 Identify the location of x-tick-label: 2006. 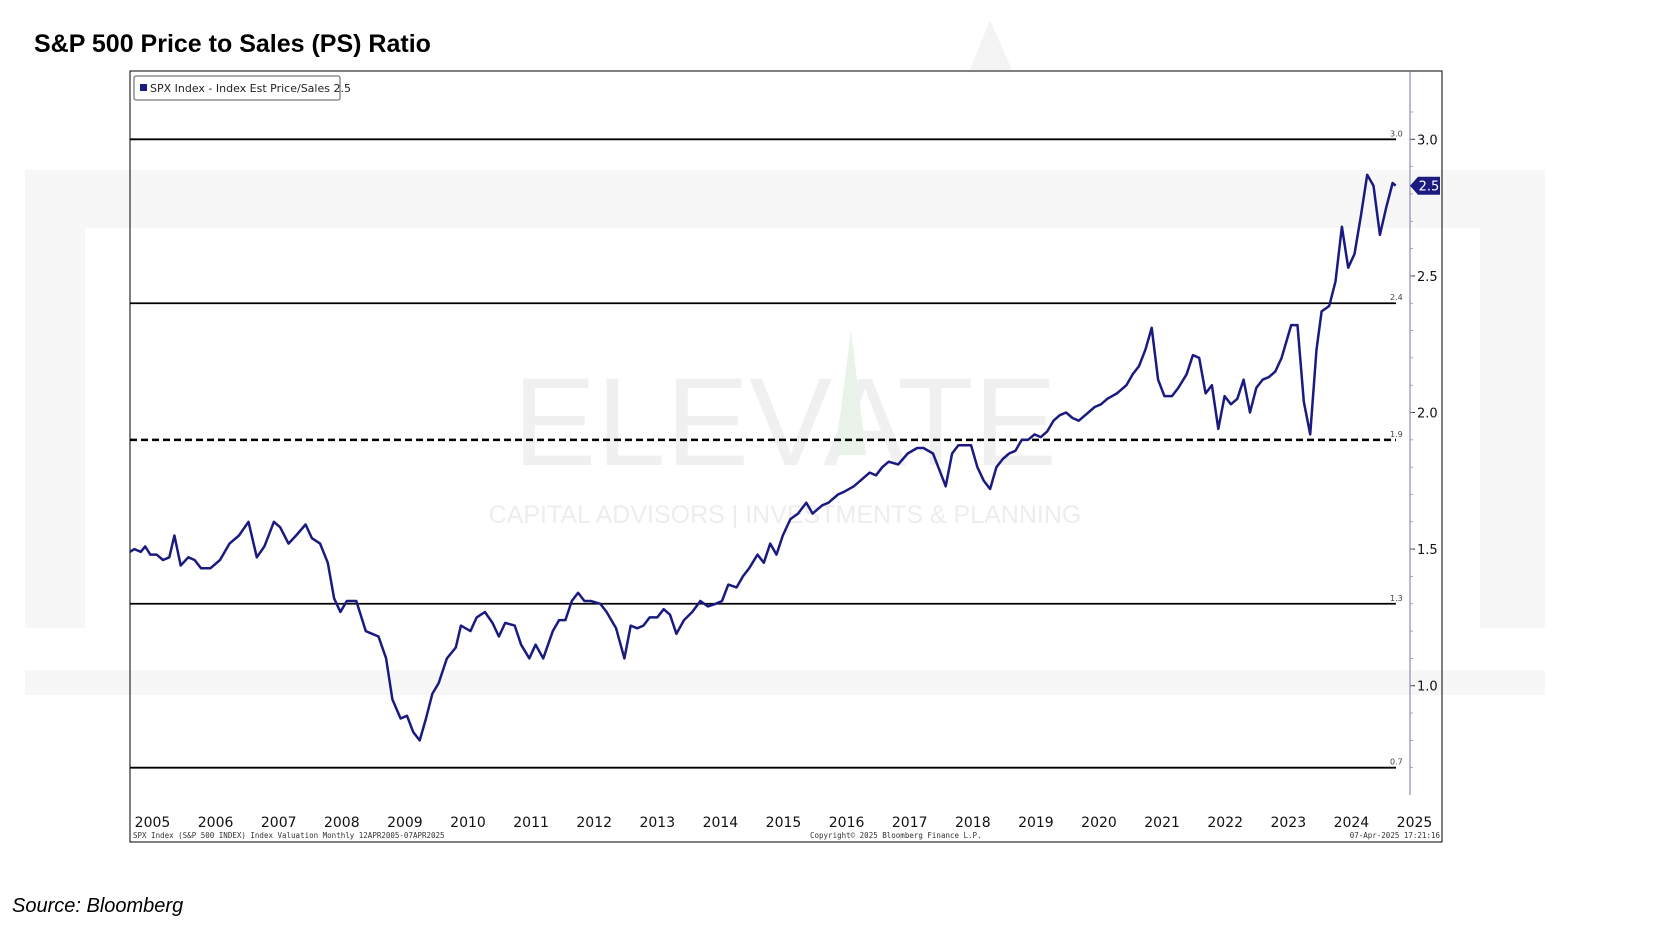
(216, 823).